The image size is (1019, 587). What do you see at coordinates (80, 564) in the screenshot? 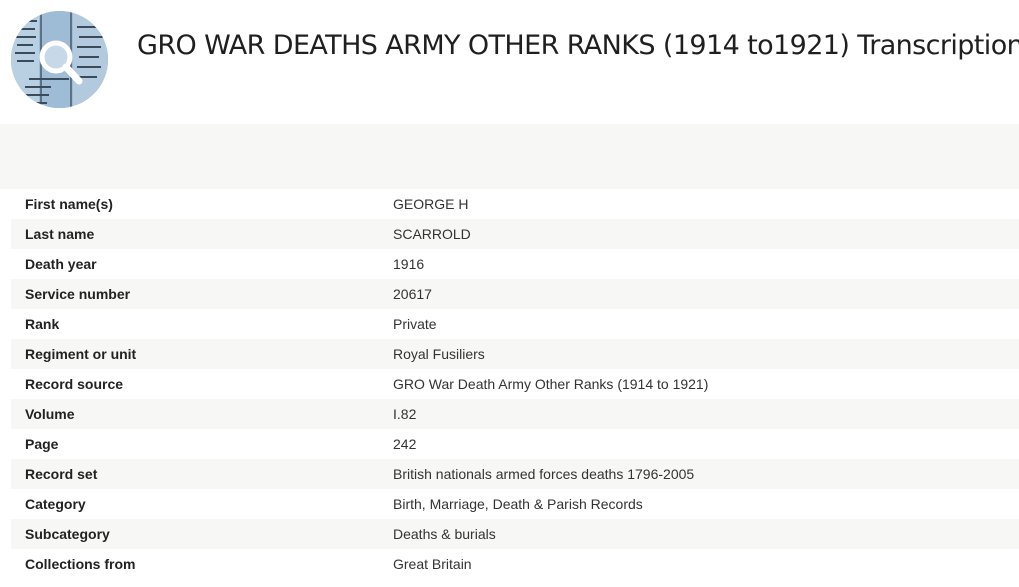
I see `record-field-label: Collections from` at bounding box center [80, 564].